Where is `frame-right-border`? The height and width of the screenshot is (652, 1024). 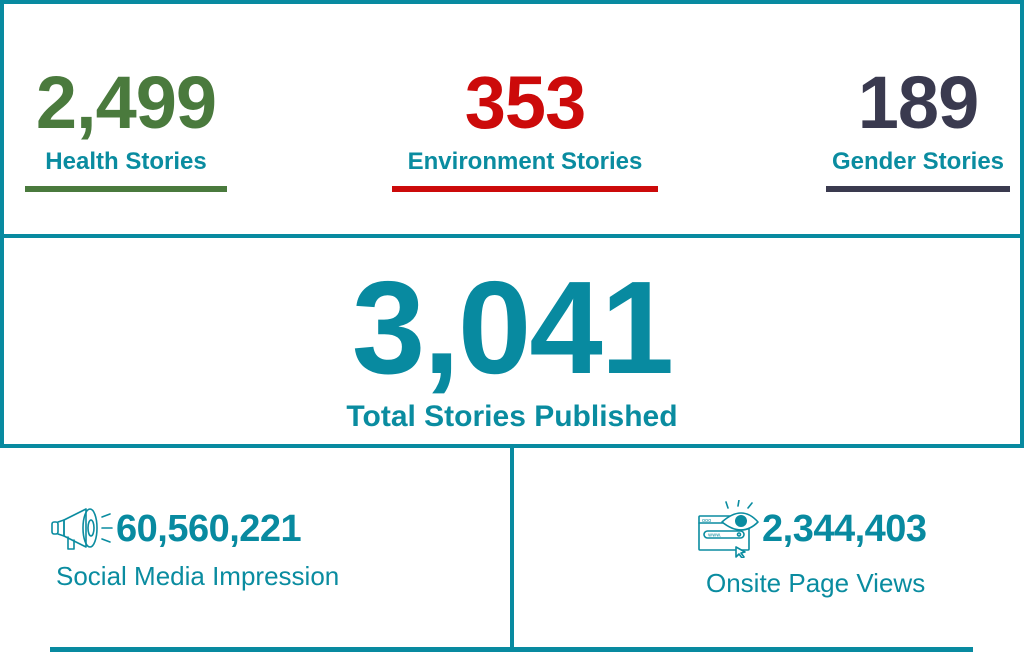
frame-right-border is located at coordinates (1022, 224).